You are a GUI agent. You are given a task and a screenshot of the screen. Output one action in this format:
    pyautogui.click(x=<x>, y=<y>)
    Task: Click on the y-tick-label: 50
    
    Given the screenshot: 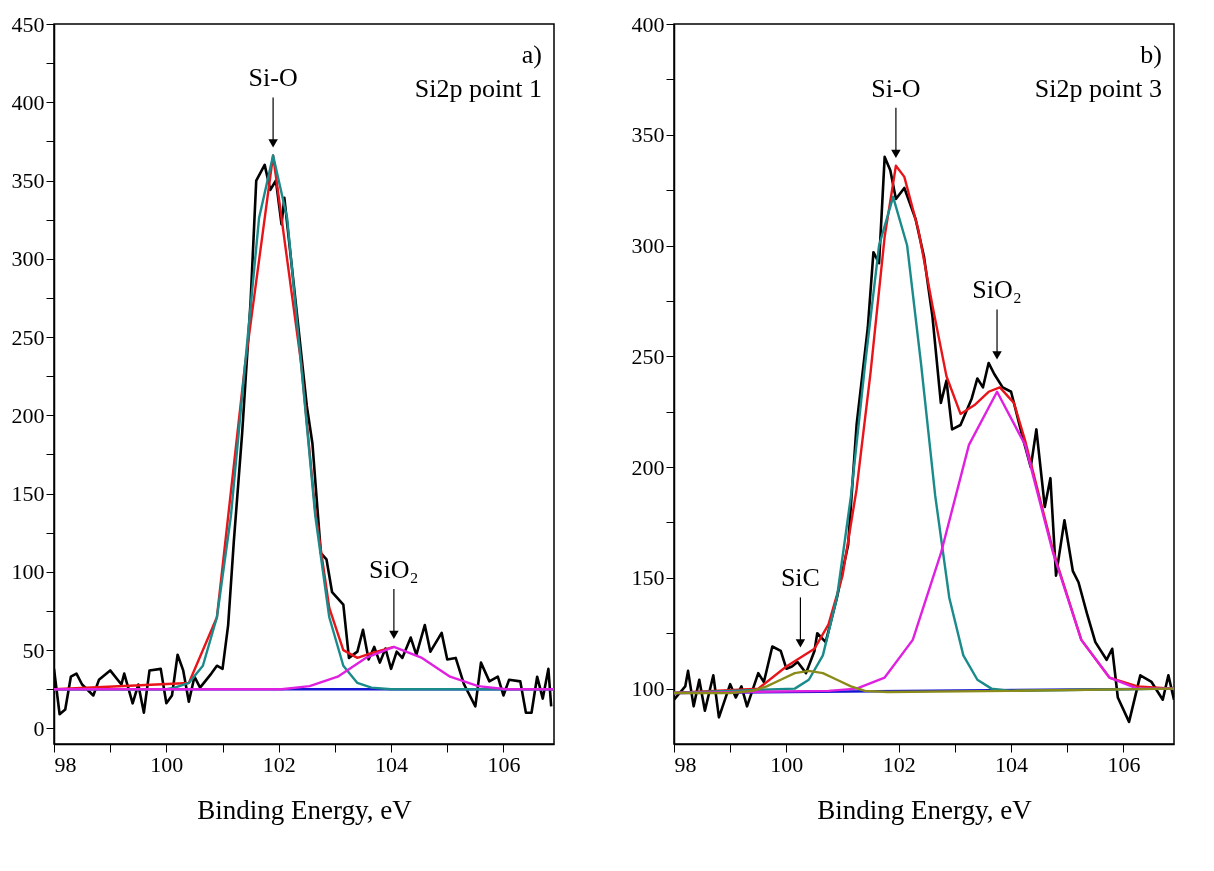 What is the action you would take?
    pyautogui.click(x=33, y=650)
    